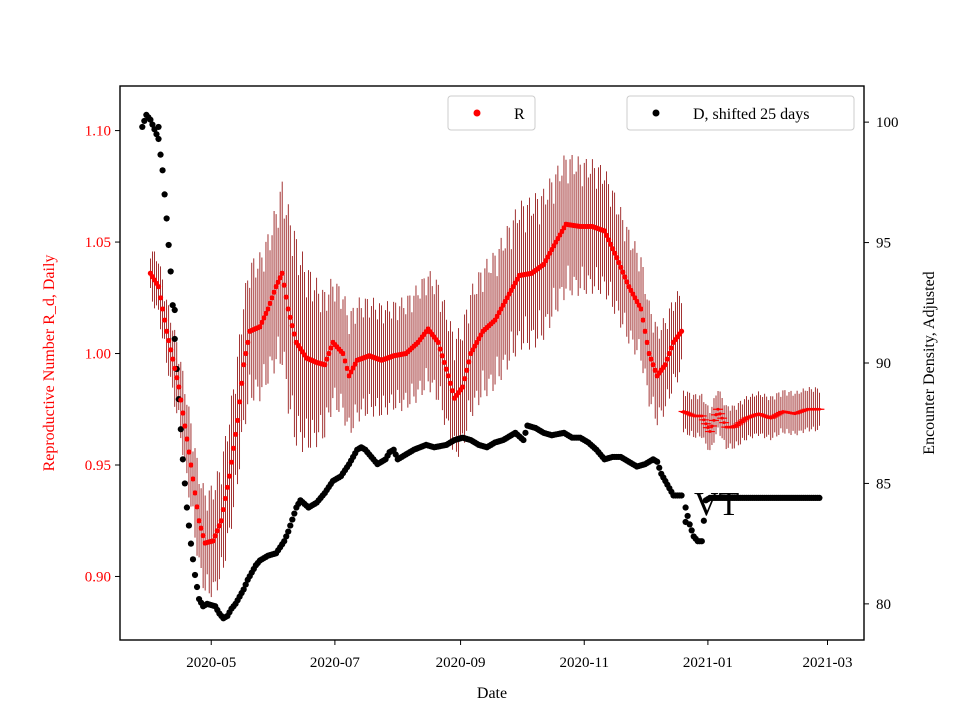 This screenshot has height=720, width=960. Describe the element at coordinates (491, 113) in the screenshot. I see `legend-r: R` at that location.